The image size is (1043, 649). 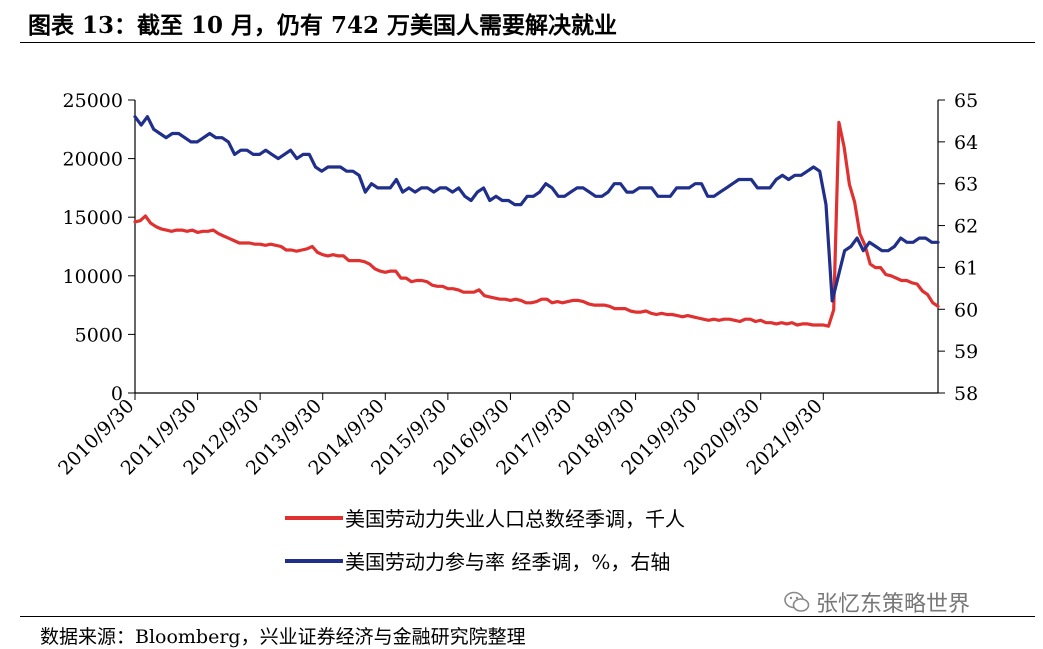 What do you see at coordinates (527, 42) in the screenshot?
I see `title-rule` at bounding box center [527, 42].